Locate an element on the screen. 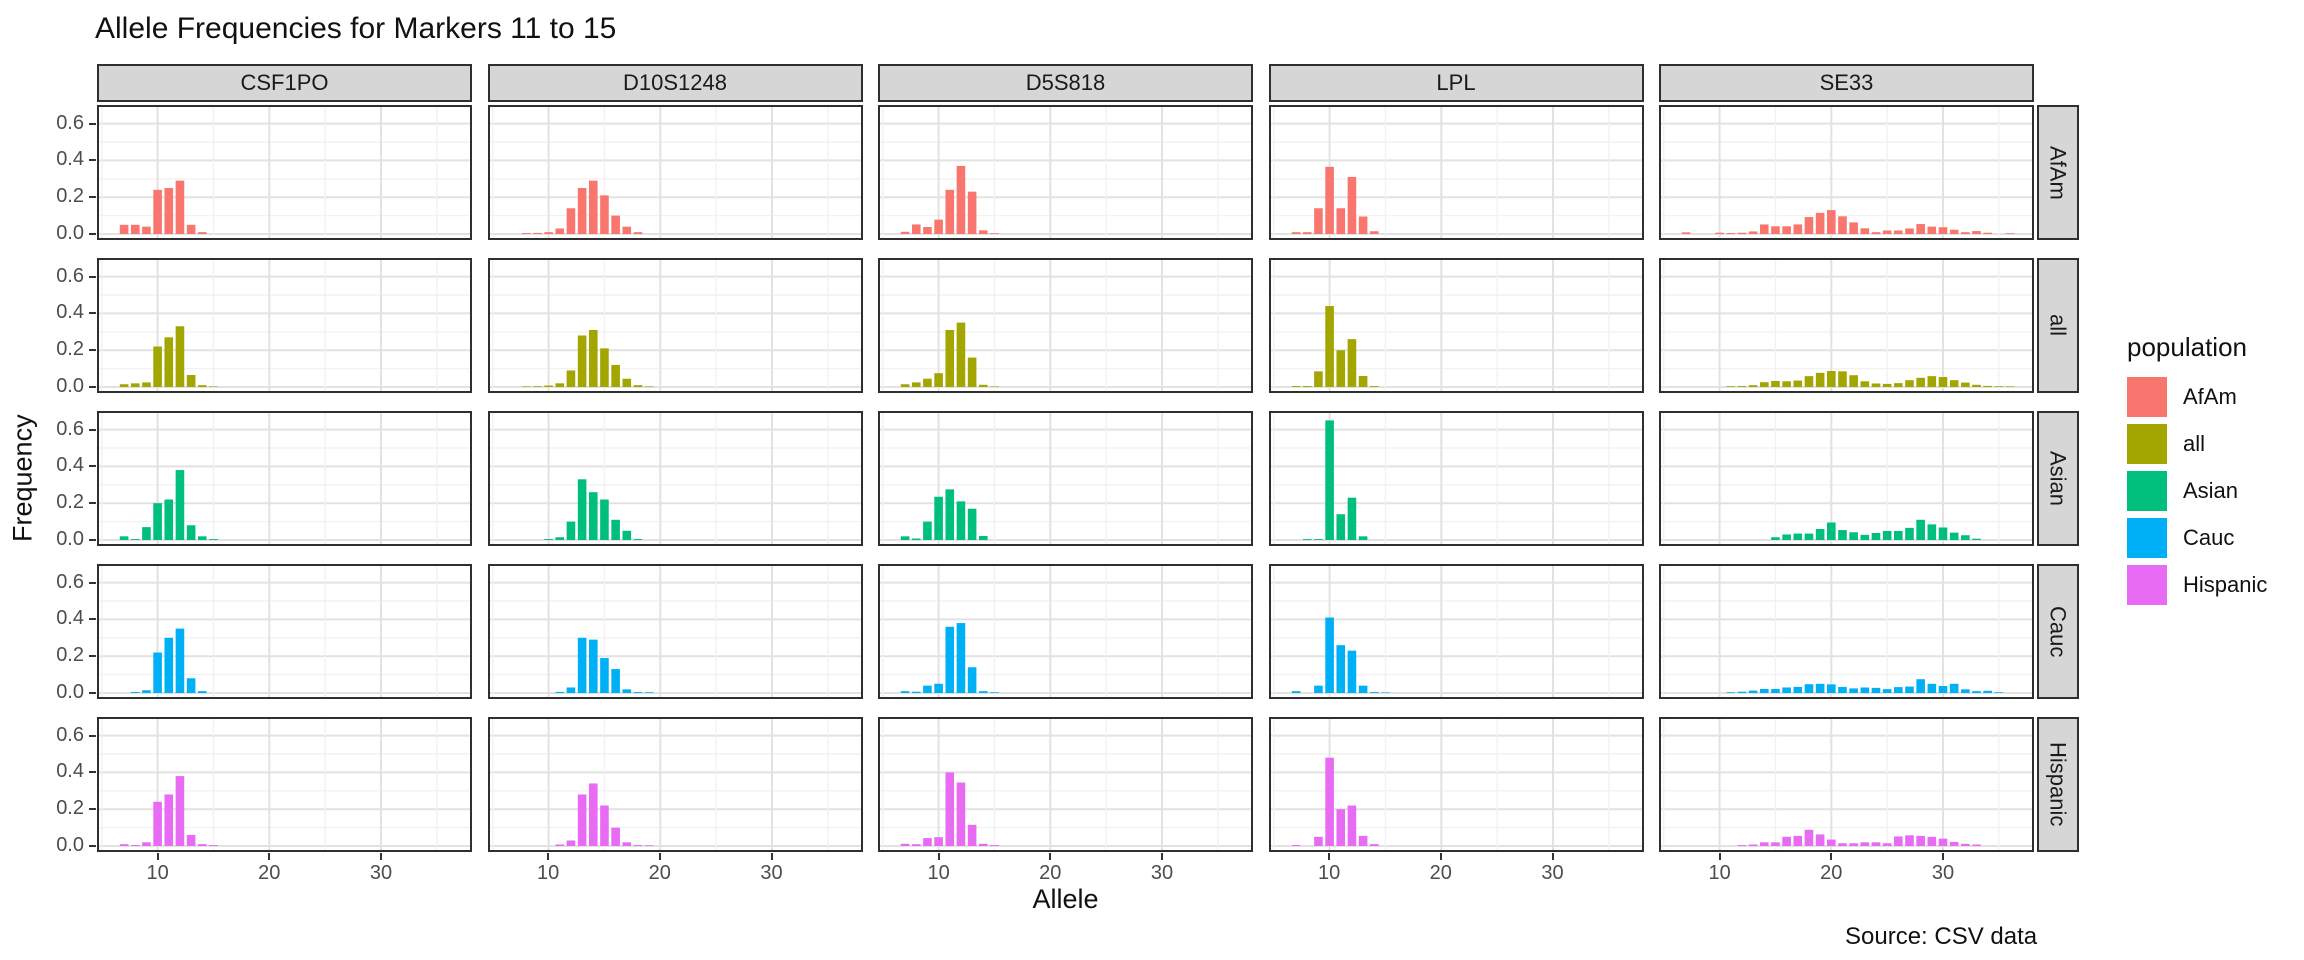 The width and height of the screenshot is (2304, 960). y-tick-label: 0.4 is located at coordinates (70, 771).